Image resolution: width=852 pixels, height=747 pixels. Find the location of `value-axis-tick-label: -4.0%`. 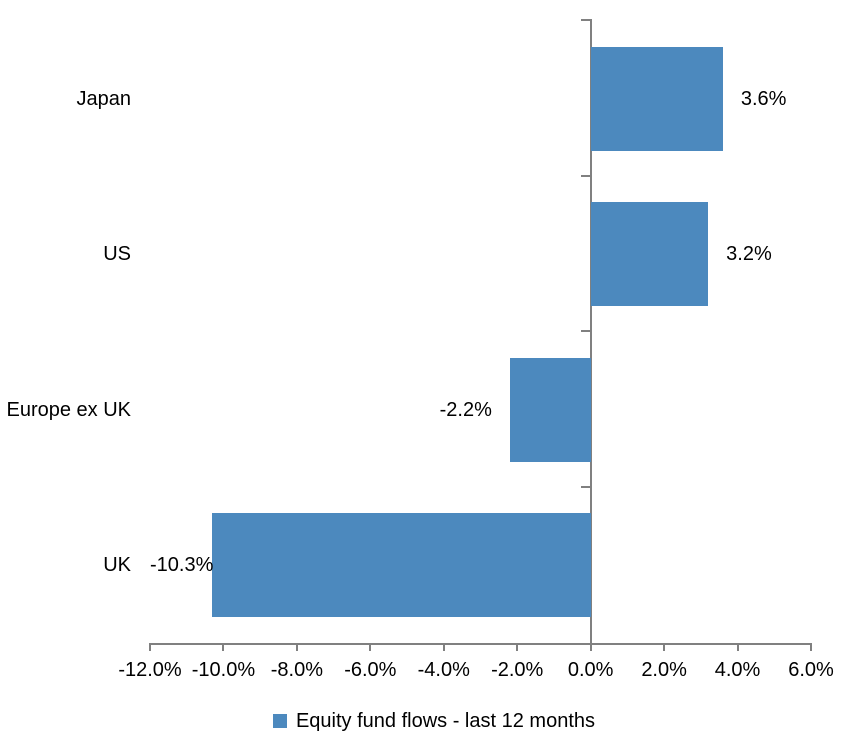

value-axis-tick-label: -4.0% is located at coordinates (443, 670).